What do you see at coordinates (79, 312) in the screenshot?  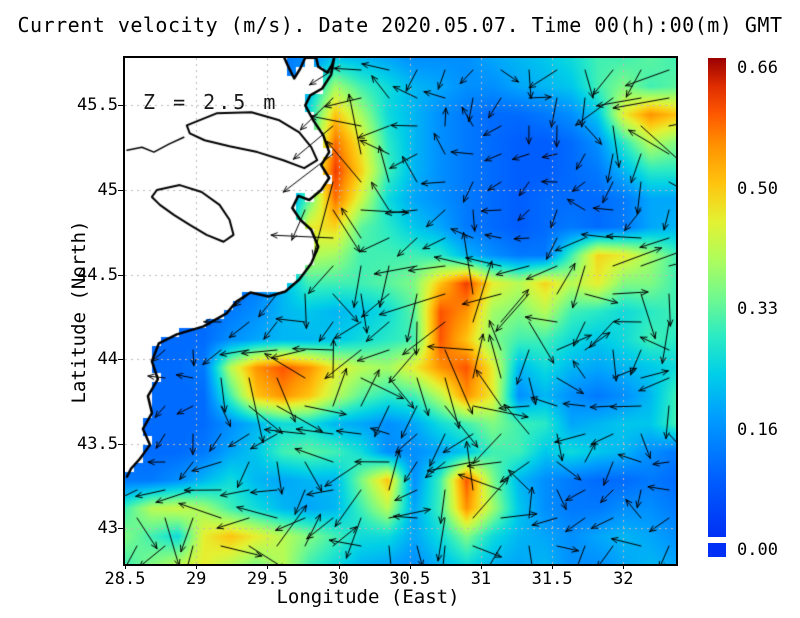 I see `y-axis-label: Latitude (North)` at bounding box center [79, 312].